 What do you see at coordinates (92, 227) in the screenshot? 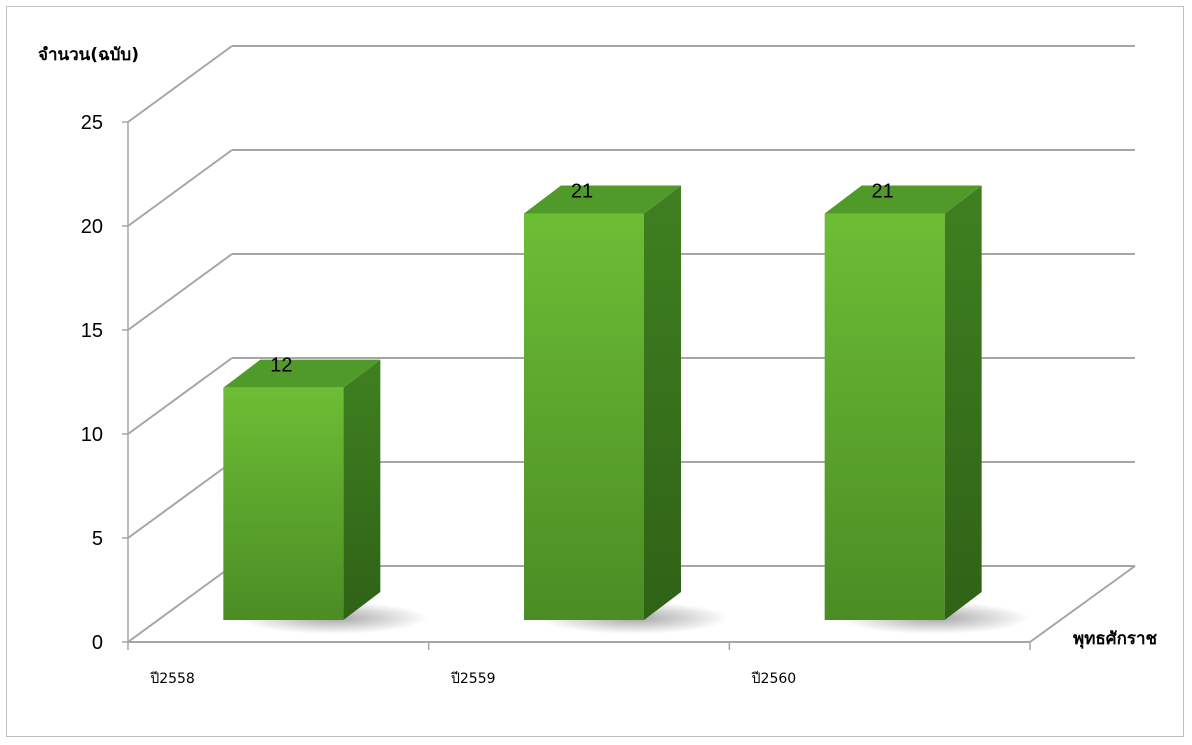
I see `y-tick-label: 20` at bounding box center [92, 227].